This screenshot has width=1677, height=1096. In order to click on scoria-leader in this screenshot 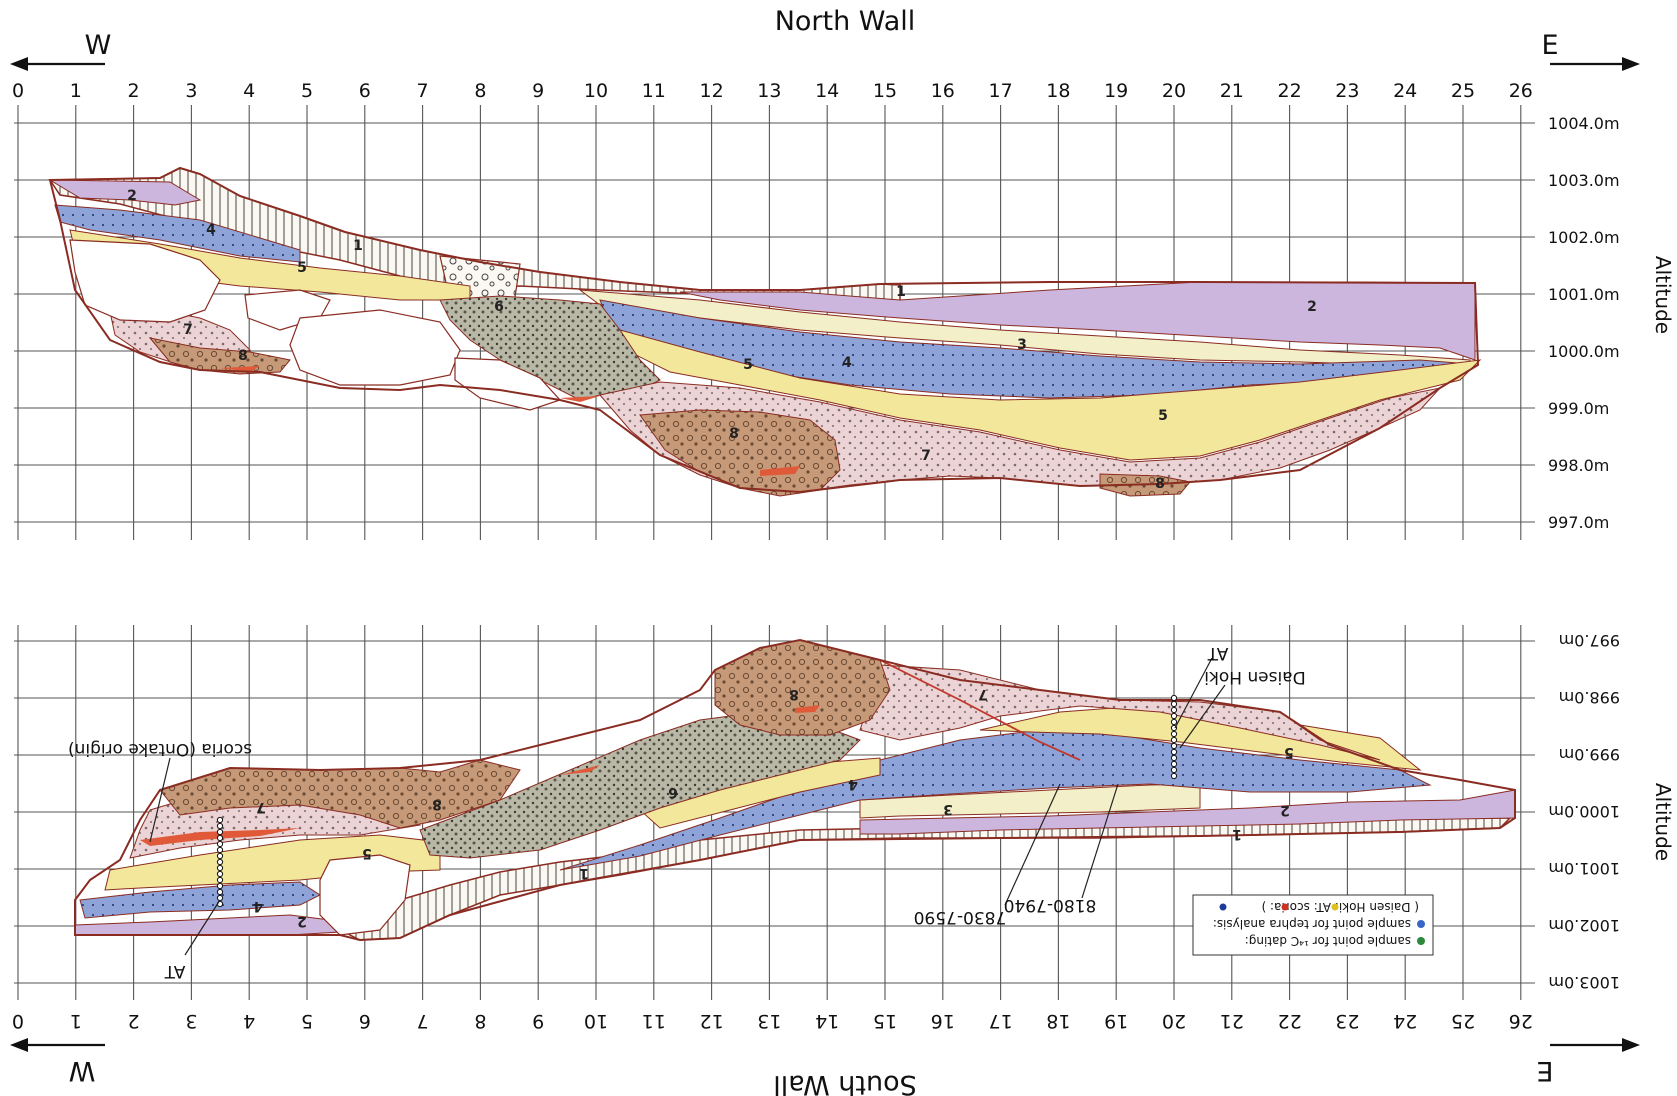, I will do `click(160, 800)`.